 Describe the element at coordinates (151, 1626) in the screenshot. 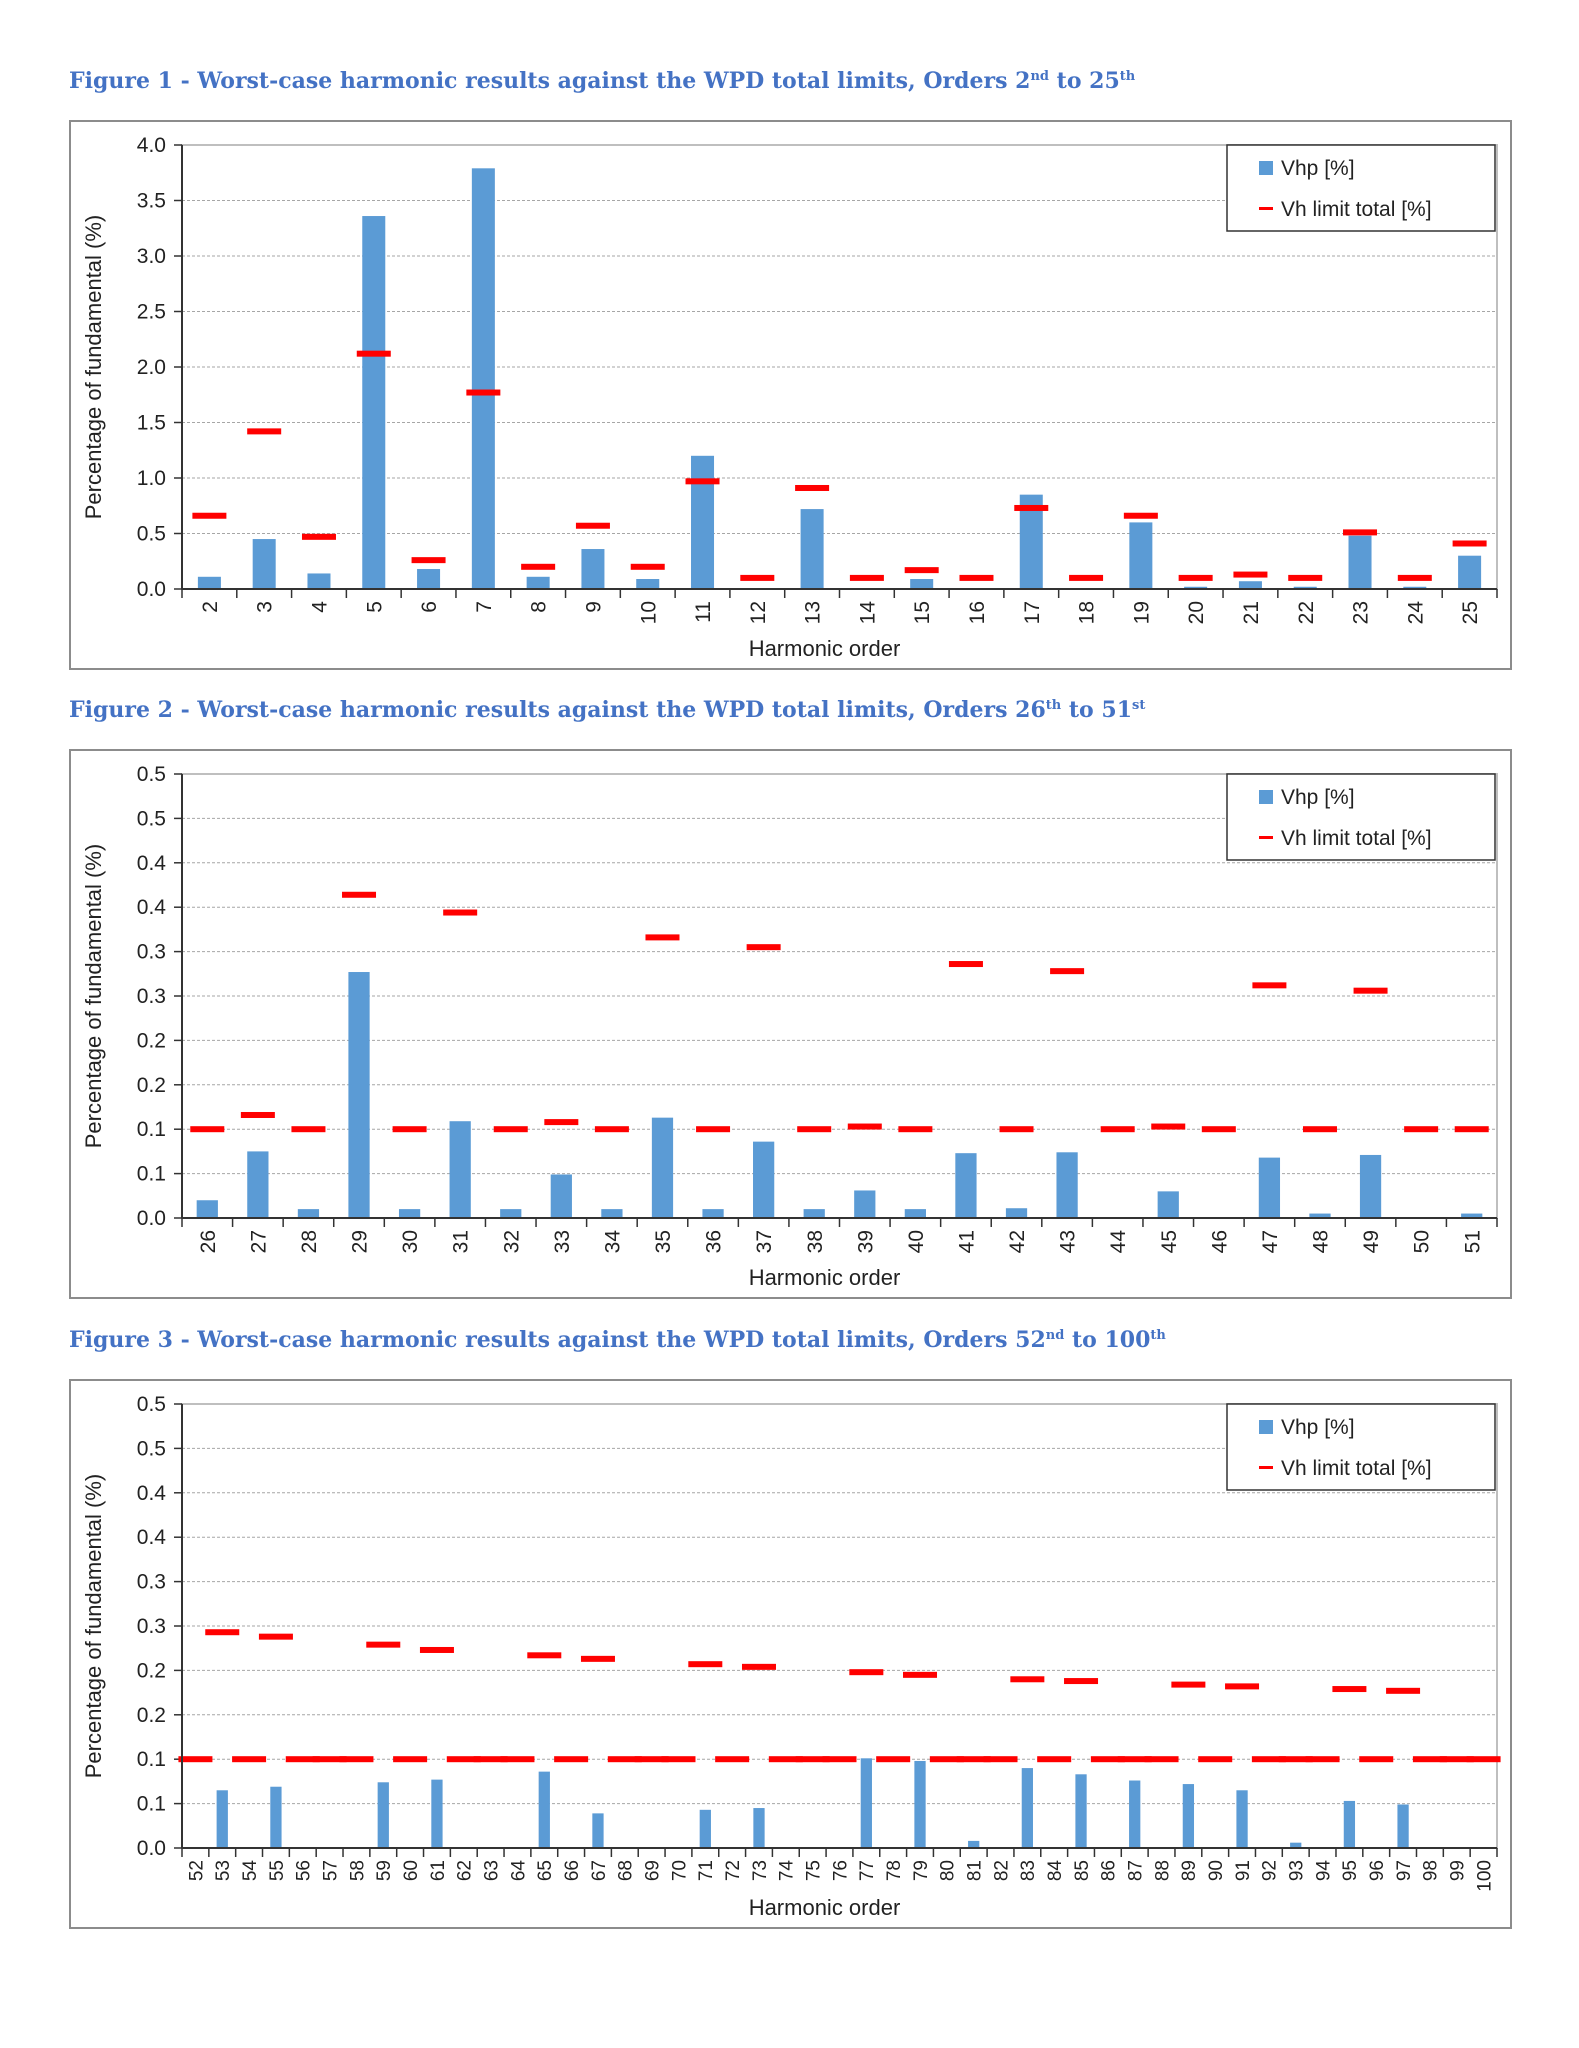

I see `y-tick-label: 0.3` at that location.